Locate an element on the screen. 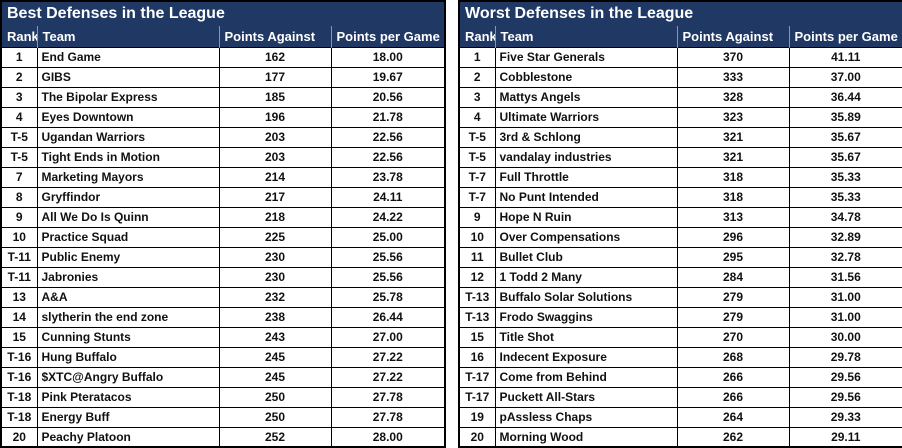 The width and height of the screenshot is (902, 448). points-against-cell: 321 is located at coordinates (733, 137).